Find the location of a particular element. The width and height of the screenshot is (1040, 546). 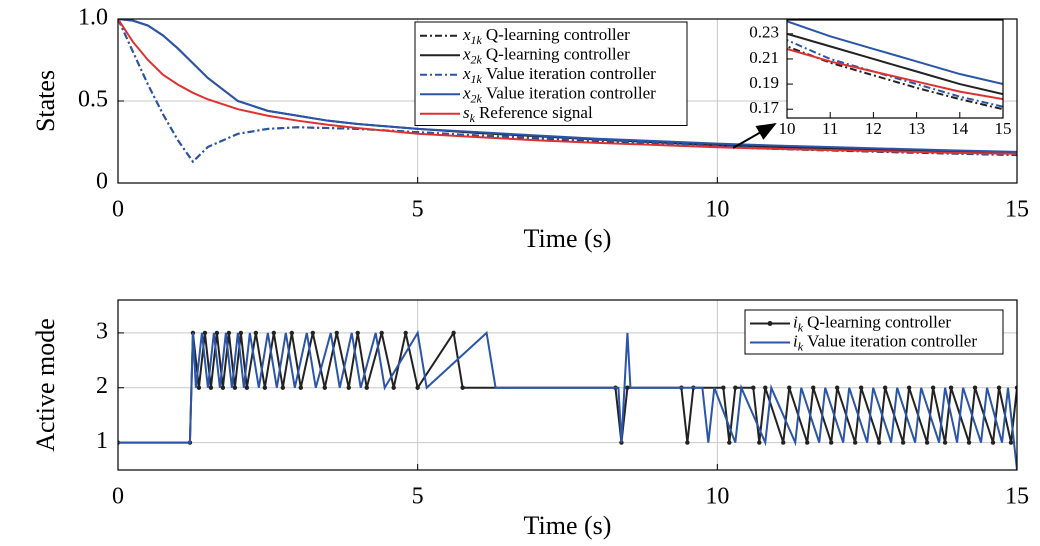

y-tick-label: 0.17 is located at coordinates (764, 107).